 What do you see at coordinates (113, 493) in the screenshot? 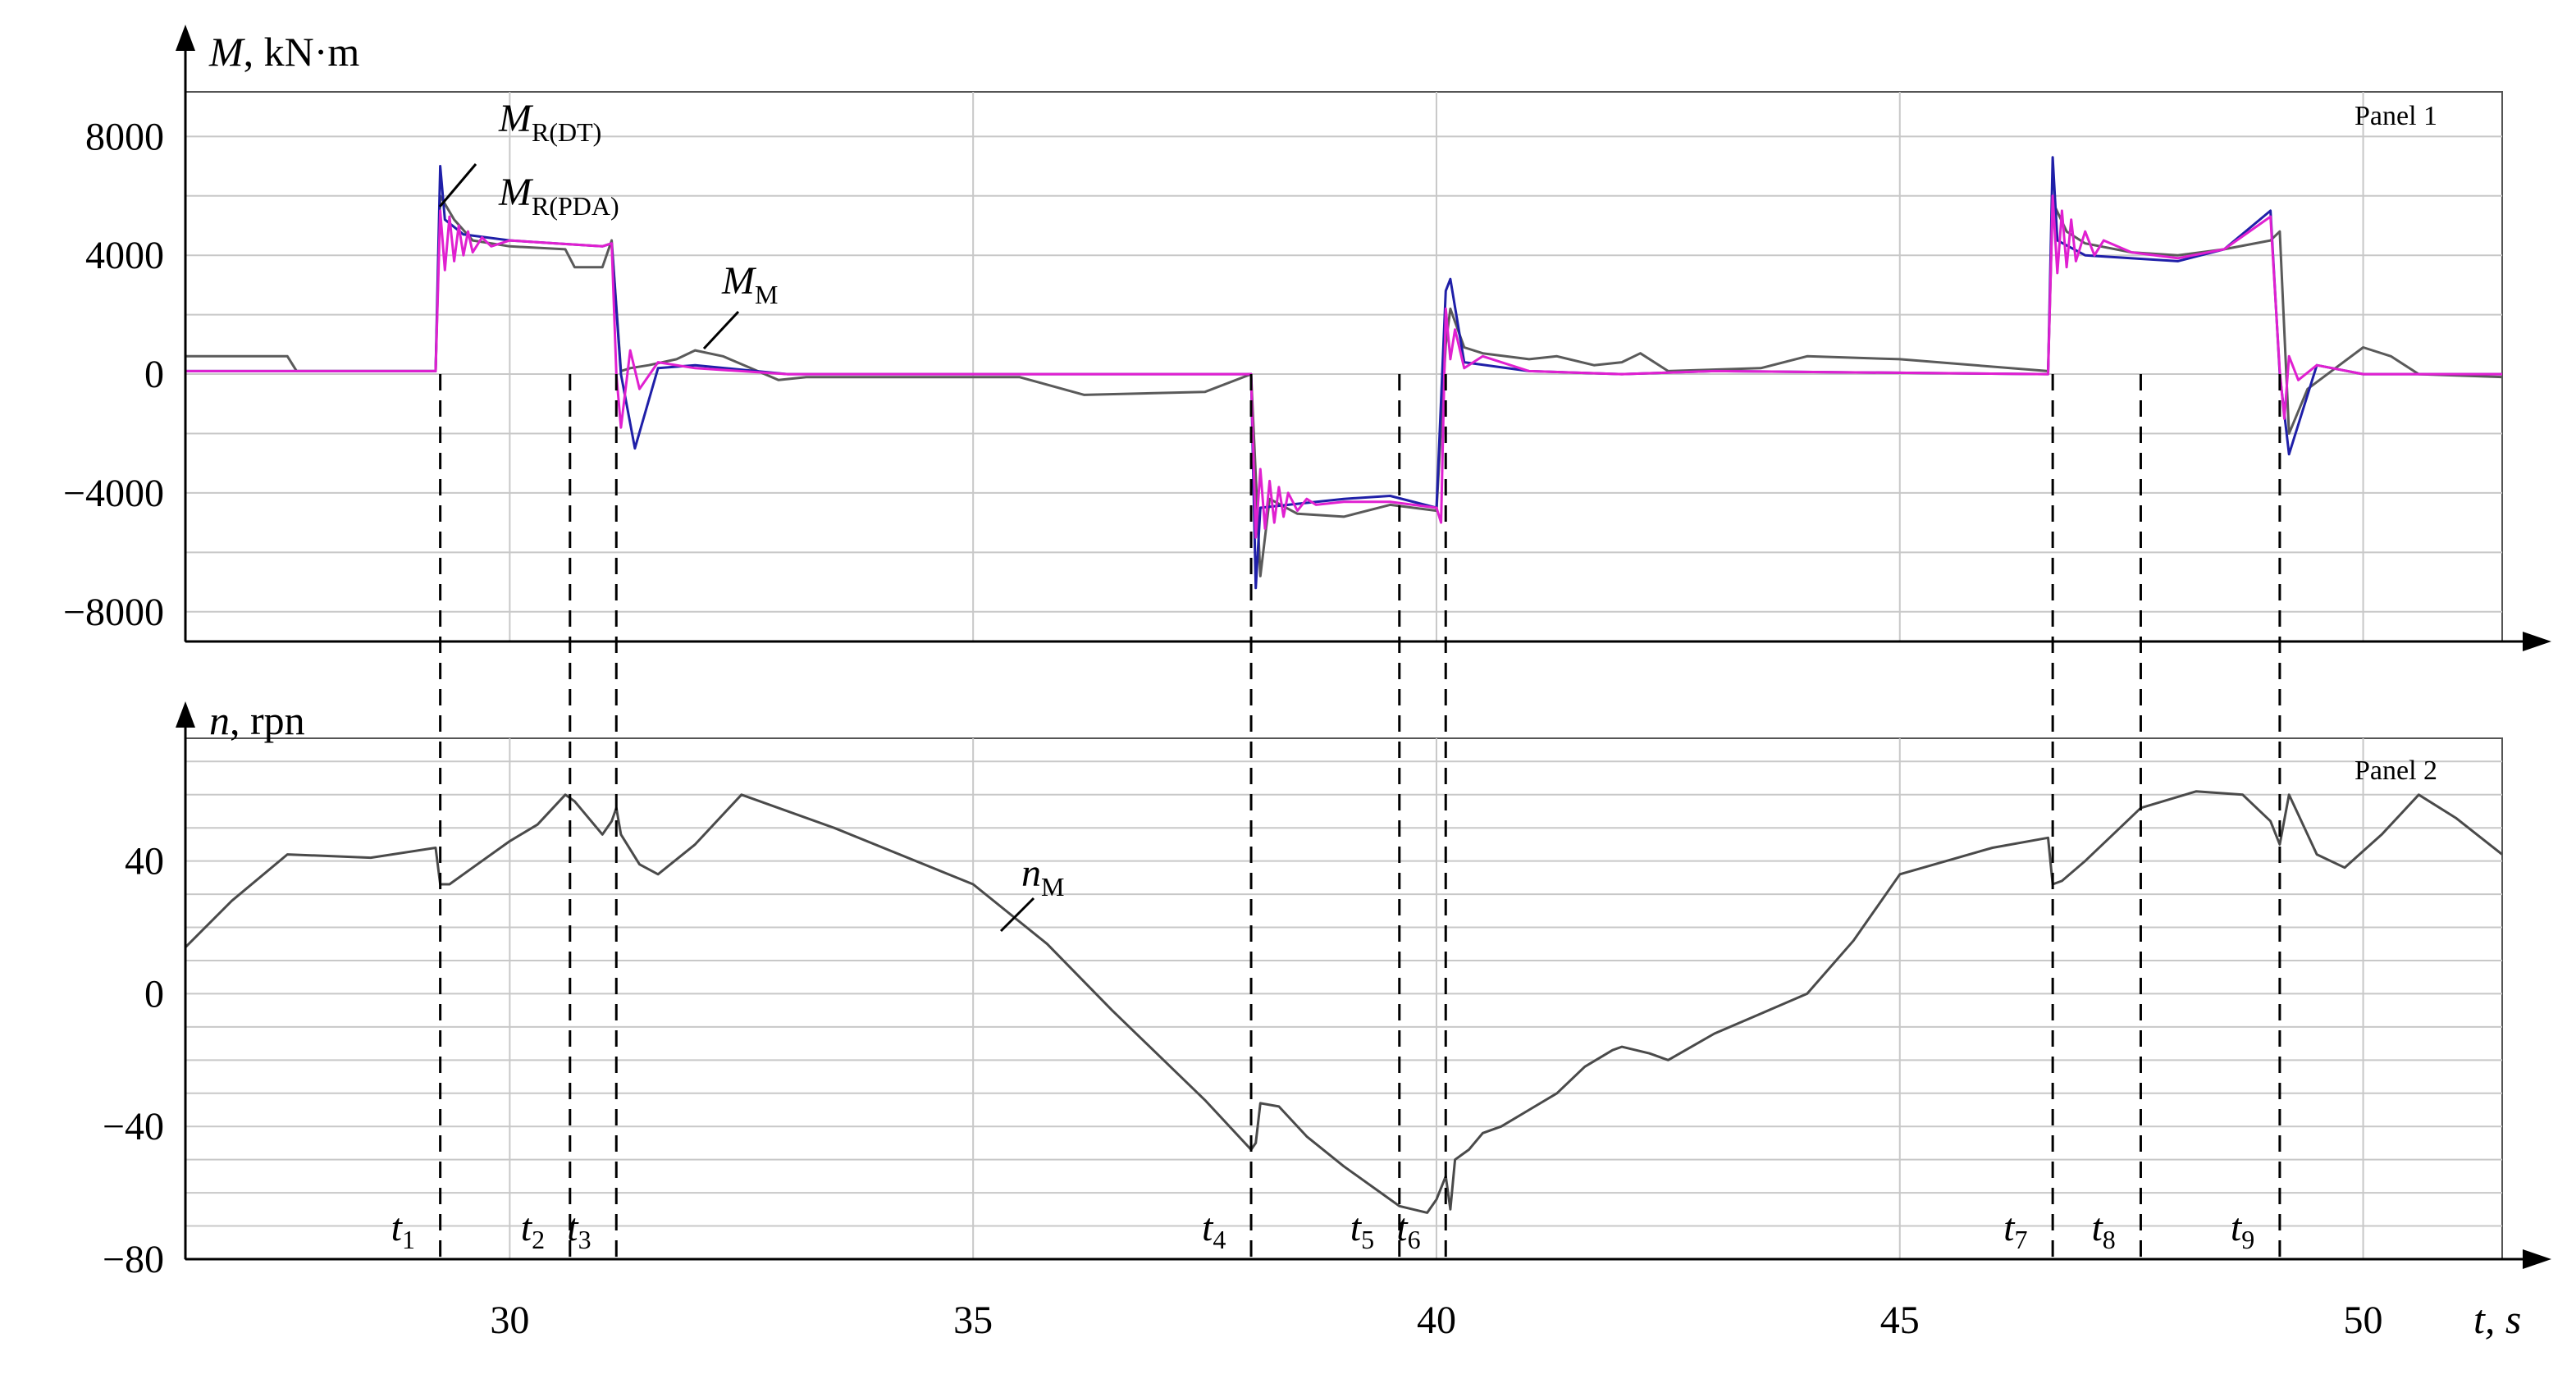
I see `panel-1-y-tick-label: −4000` at bounding box center [113, 493].